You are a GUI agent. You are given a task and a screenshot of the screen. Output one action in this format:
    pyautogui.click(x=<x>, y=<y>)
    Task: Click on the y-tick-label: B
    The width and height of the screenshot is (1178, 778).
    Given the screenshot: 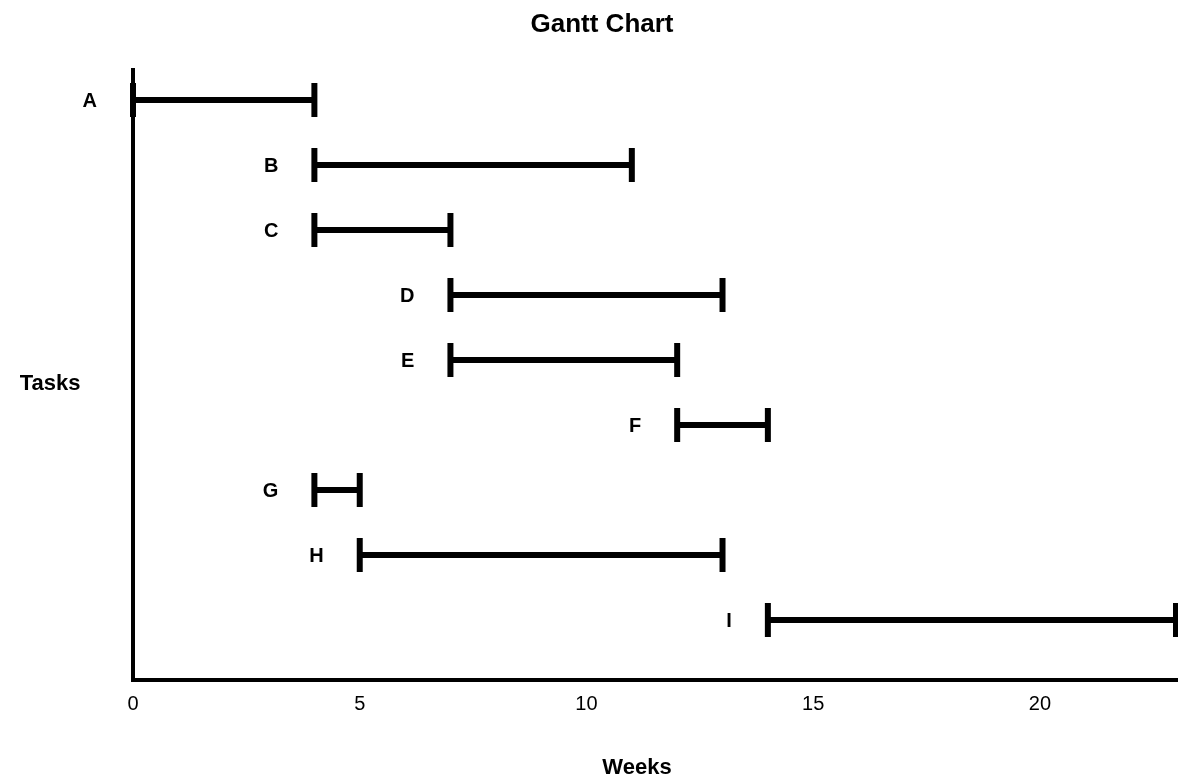 What is the action you would take?
    pyautogui.click(x=271, y=165)
    